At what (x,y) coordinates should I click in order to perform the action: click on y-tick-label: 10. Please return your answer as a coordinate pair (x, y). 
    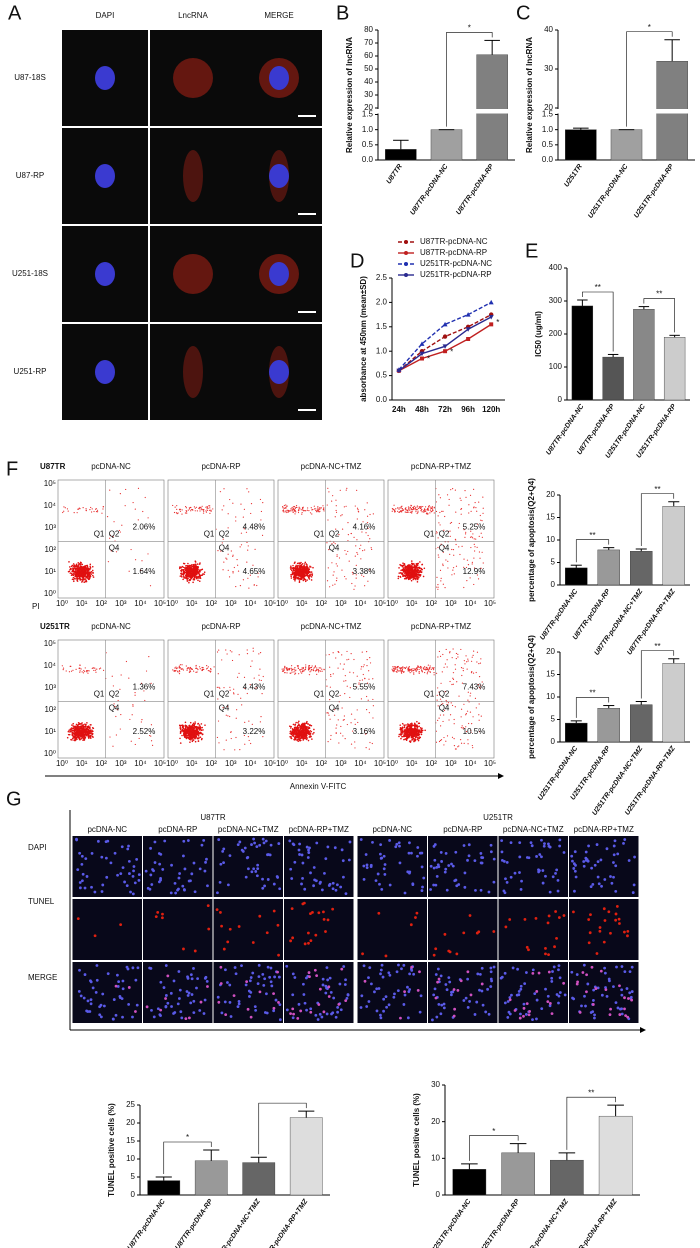
    Looking at the image, I should click on (550, 539).